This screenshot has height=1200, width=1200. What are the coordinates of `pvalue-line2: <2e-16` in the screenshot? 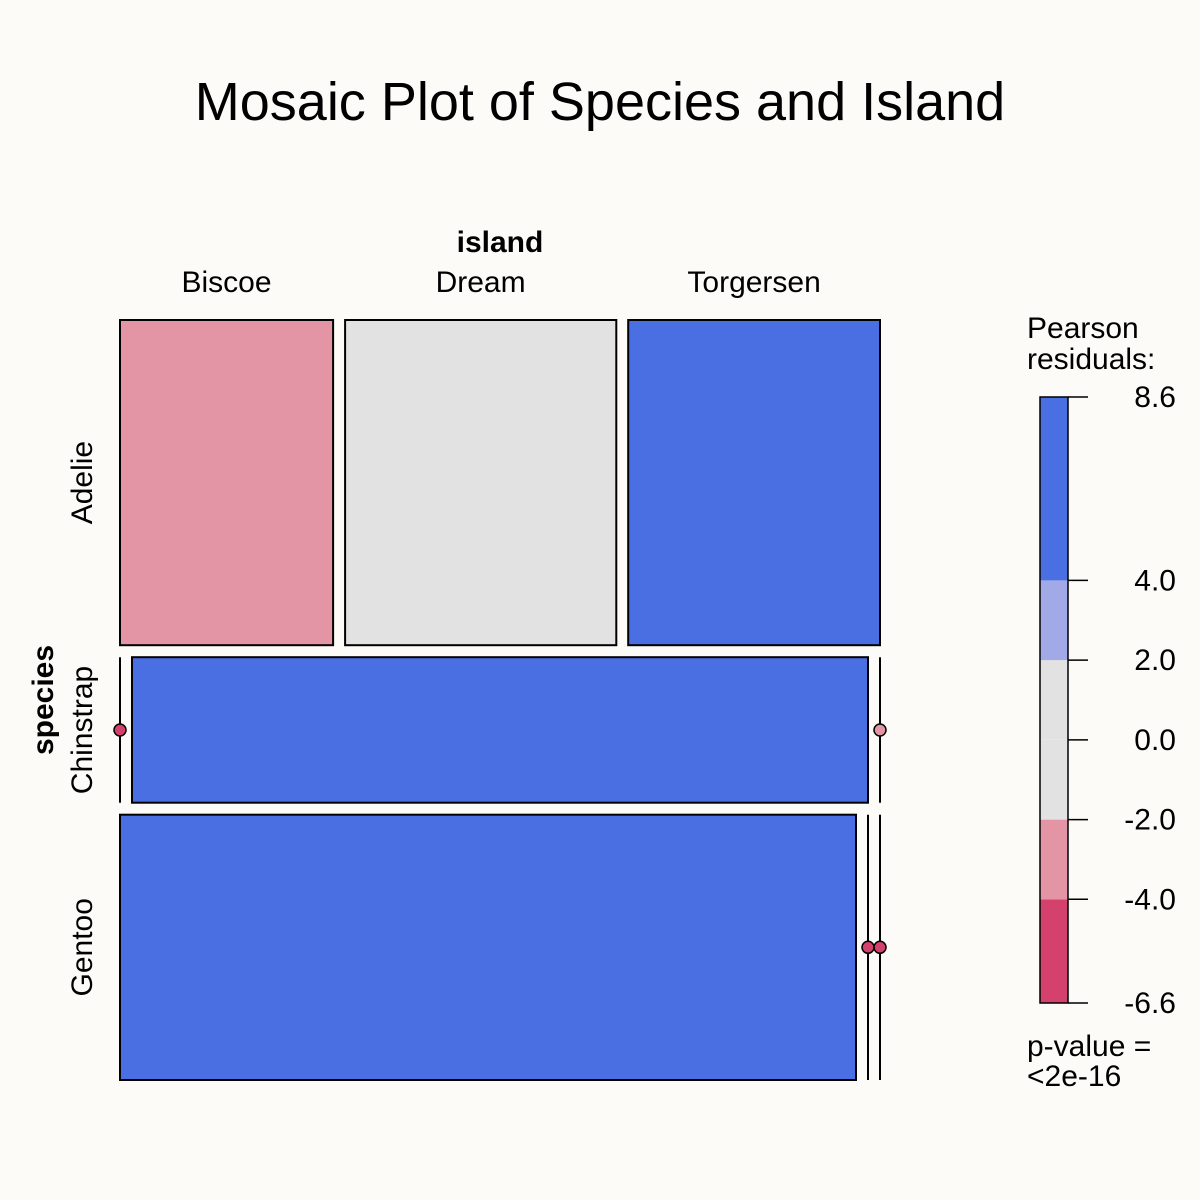 It's located at (1074, 1076).